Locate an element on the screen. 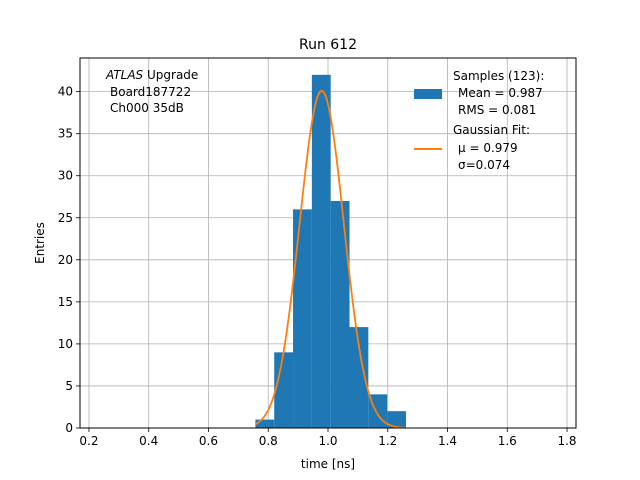  y-tick-label: 5 is located at coordinates (69, 386).